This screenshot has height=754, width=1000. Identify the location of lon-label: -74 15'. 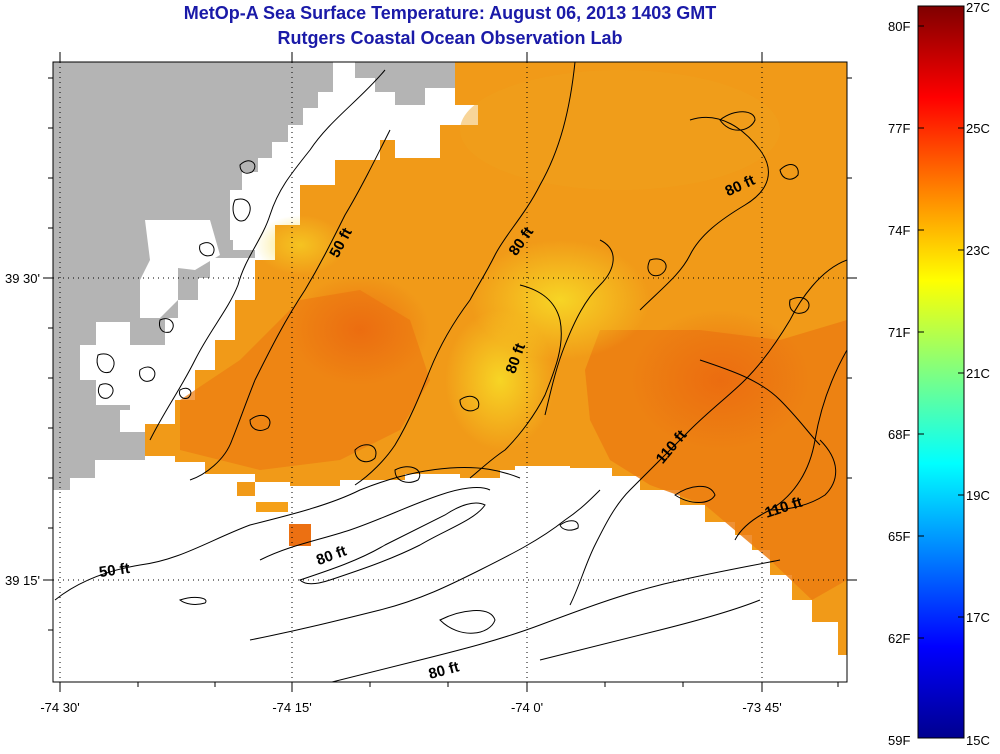
(291, 707).